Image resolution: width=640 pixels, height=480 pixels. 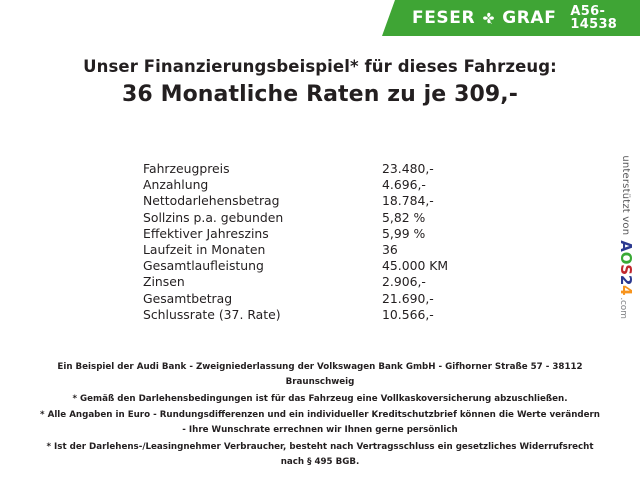 What do you see at coordinates (343, 299) in the screenshot?
I see `table-row: Gesamtbetrag 21.690,-` at bounding box center [343, 299].